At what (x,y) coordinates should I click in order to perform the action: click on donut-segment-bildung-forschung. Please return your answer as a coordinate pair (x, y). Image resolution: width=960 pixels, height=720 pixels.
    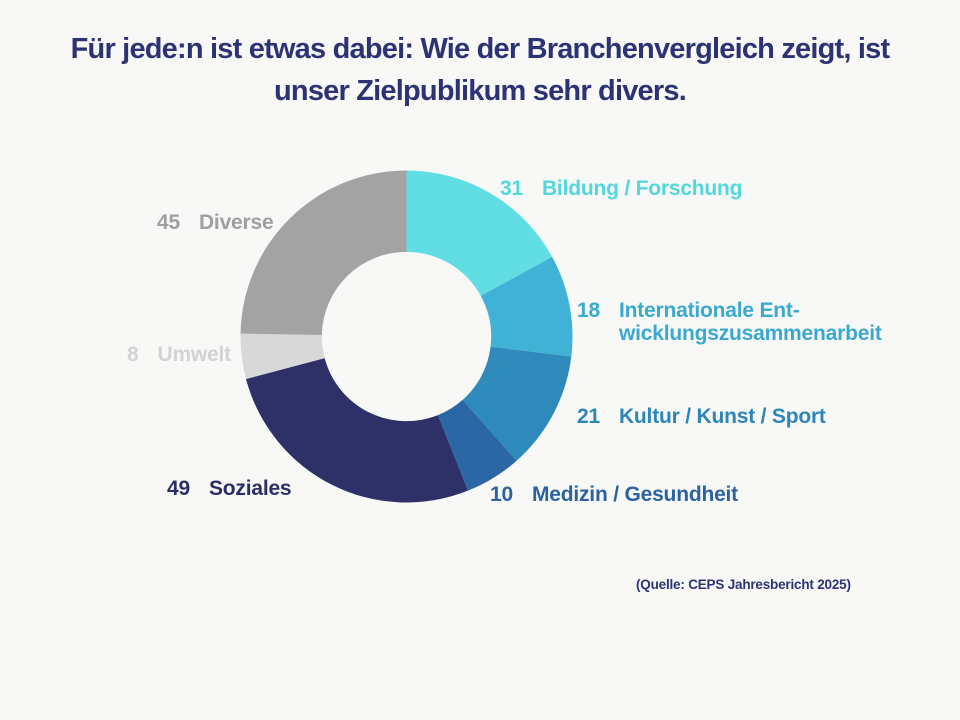
    Looking at the image, I should click on (479, 233).